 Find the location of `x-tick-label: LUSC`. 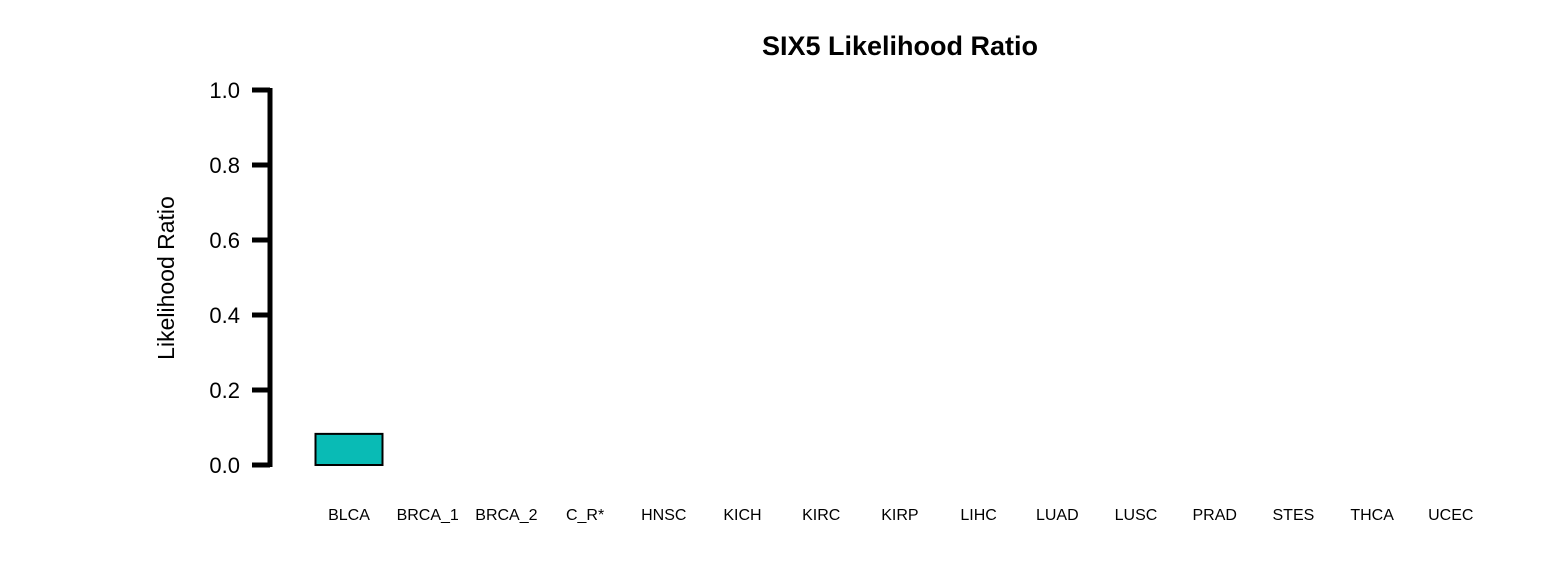

x-tick-label: LUSC is located at coordinates (1136, 515).